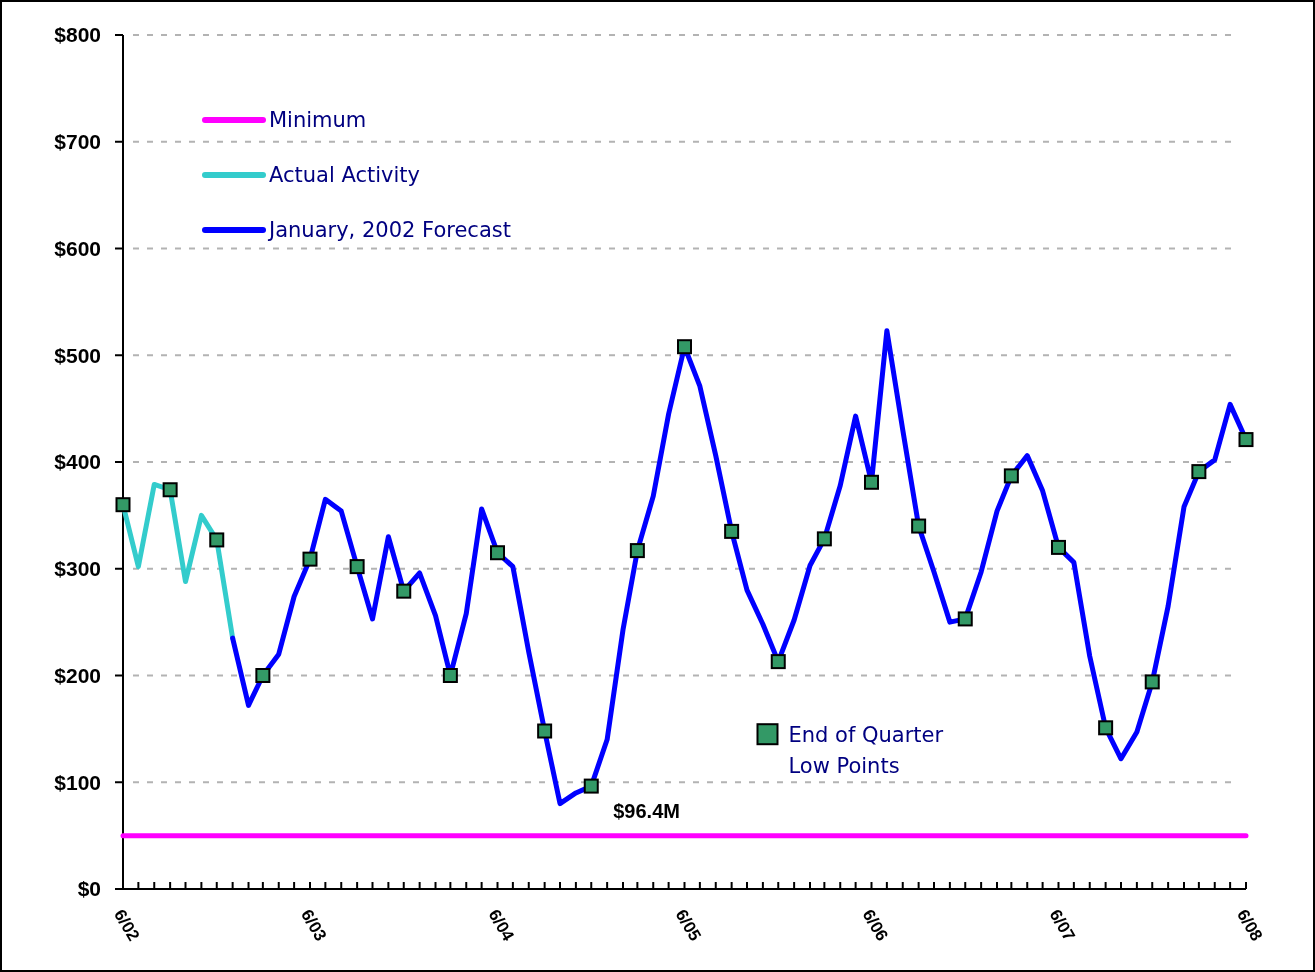 The width and height of the screenshot is (1315, 972). I want to click on y-tick-label: $600, so click(77, 248).